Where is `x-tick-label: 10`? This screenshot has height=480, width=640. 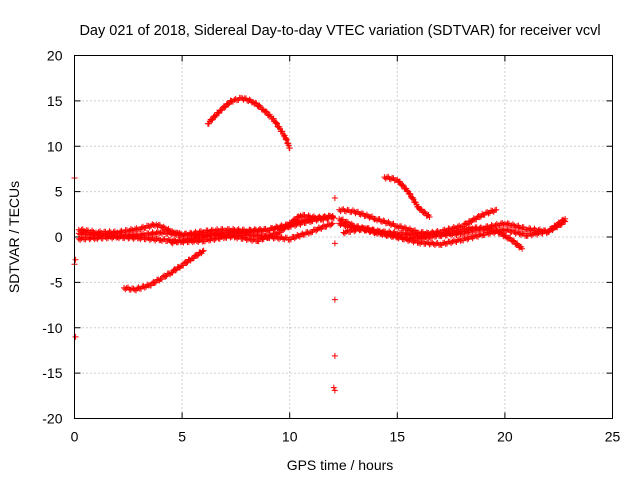 x-tick-label: 10 is located at coordinates (290, 437).